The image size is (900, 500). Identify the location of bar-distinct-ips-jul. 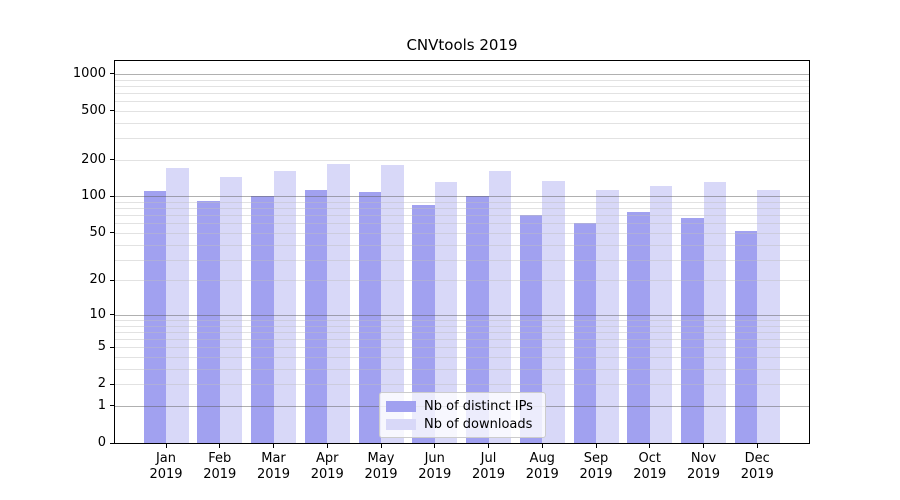
(477, 319).